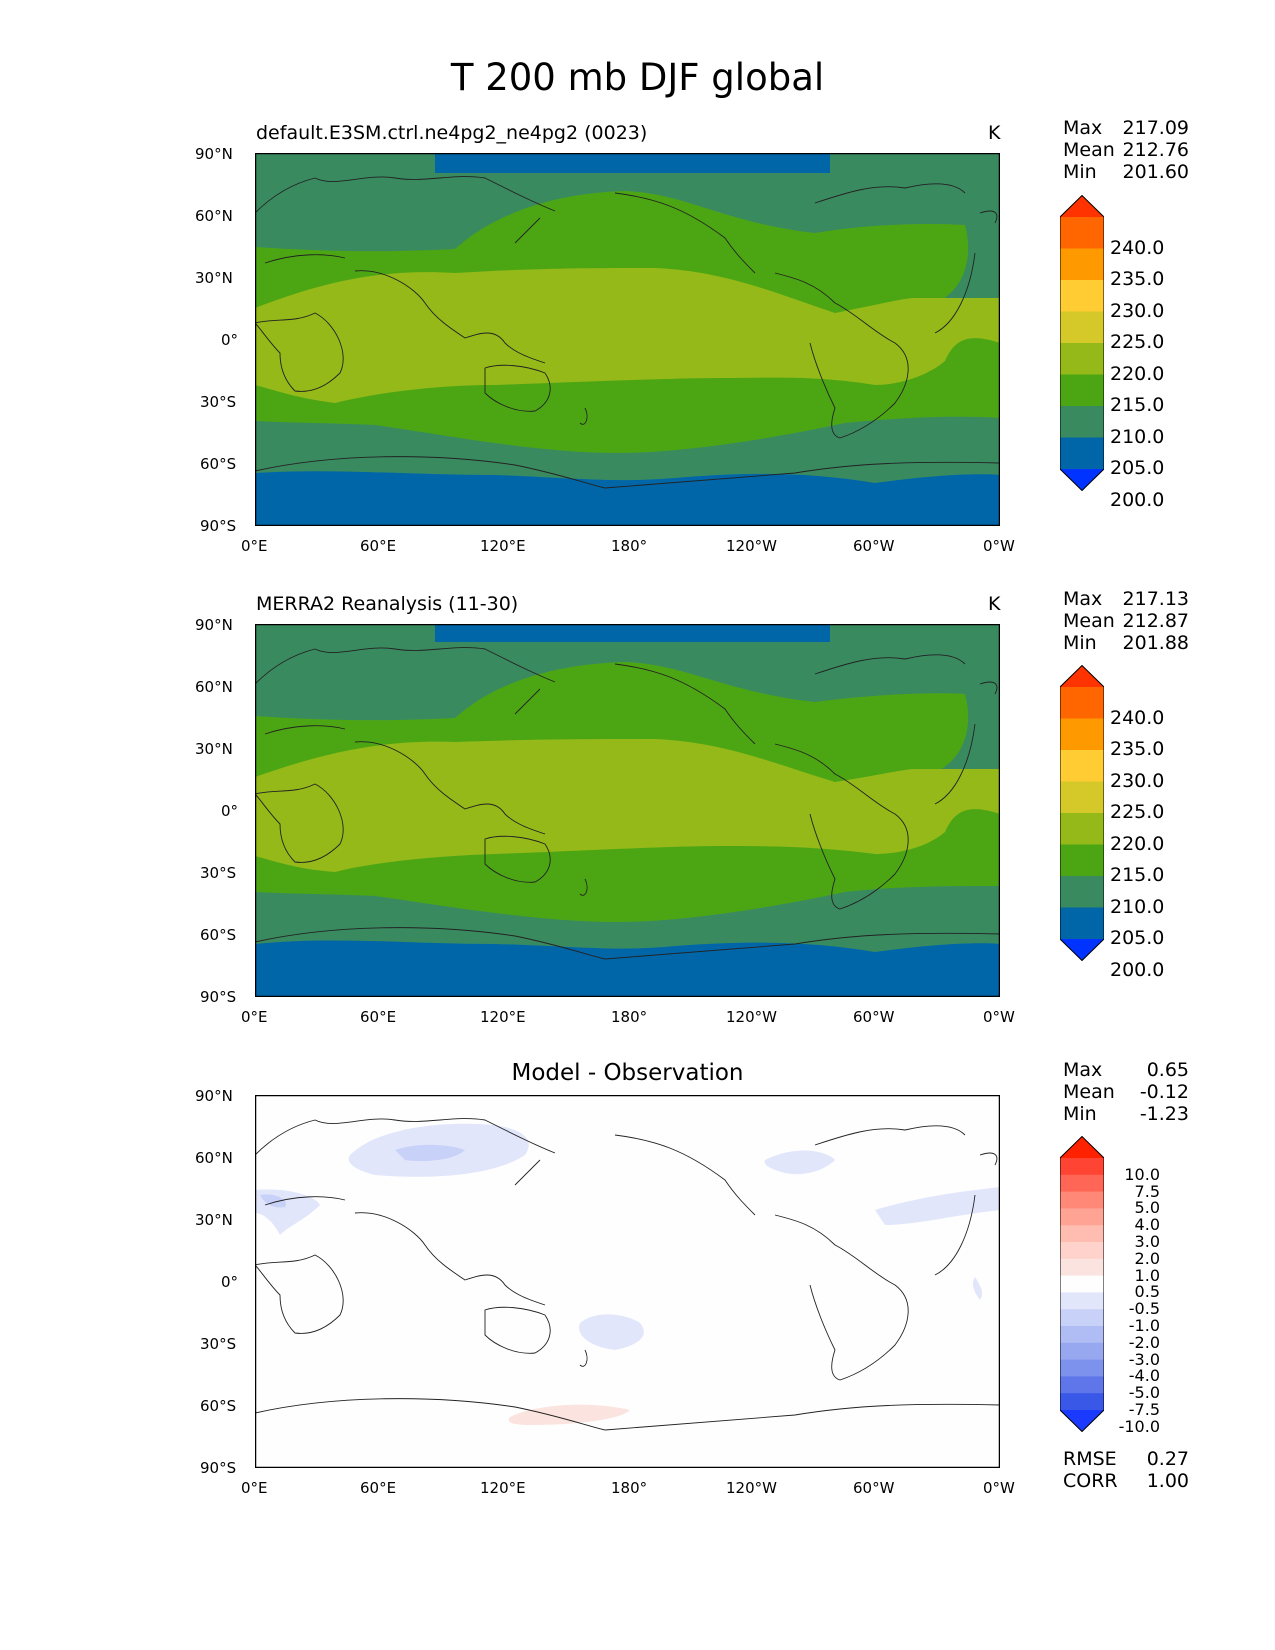 The height and width of the screenshot is (1650, 1275). What do you see at coordinates (1137, 906) in the screenshot?
I see `colorbar-tick-label: 210.0` at bounding box center [1137, 906].